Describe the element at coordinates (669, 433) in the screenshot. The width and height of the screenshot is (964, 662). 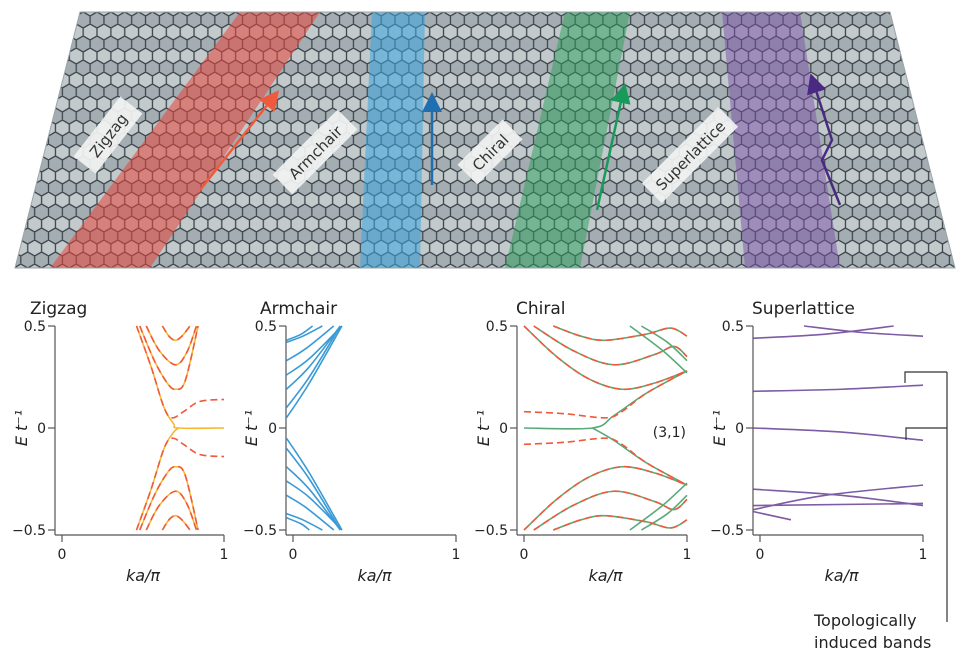
I see `chirality-label: (3,1)` at that location.